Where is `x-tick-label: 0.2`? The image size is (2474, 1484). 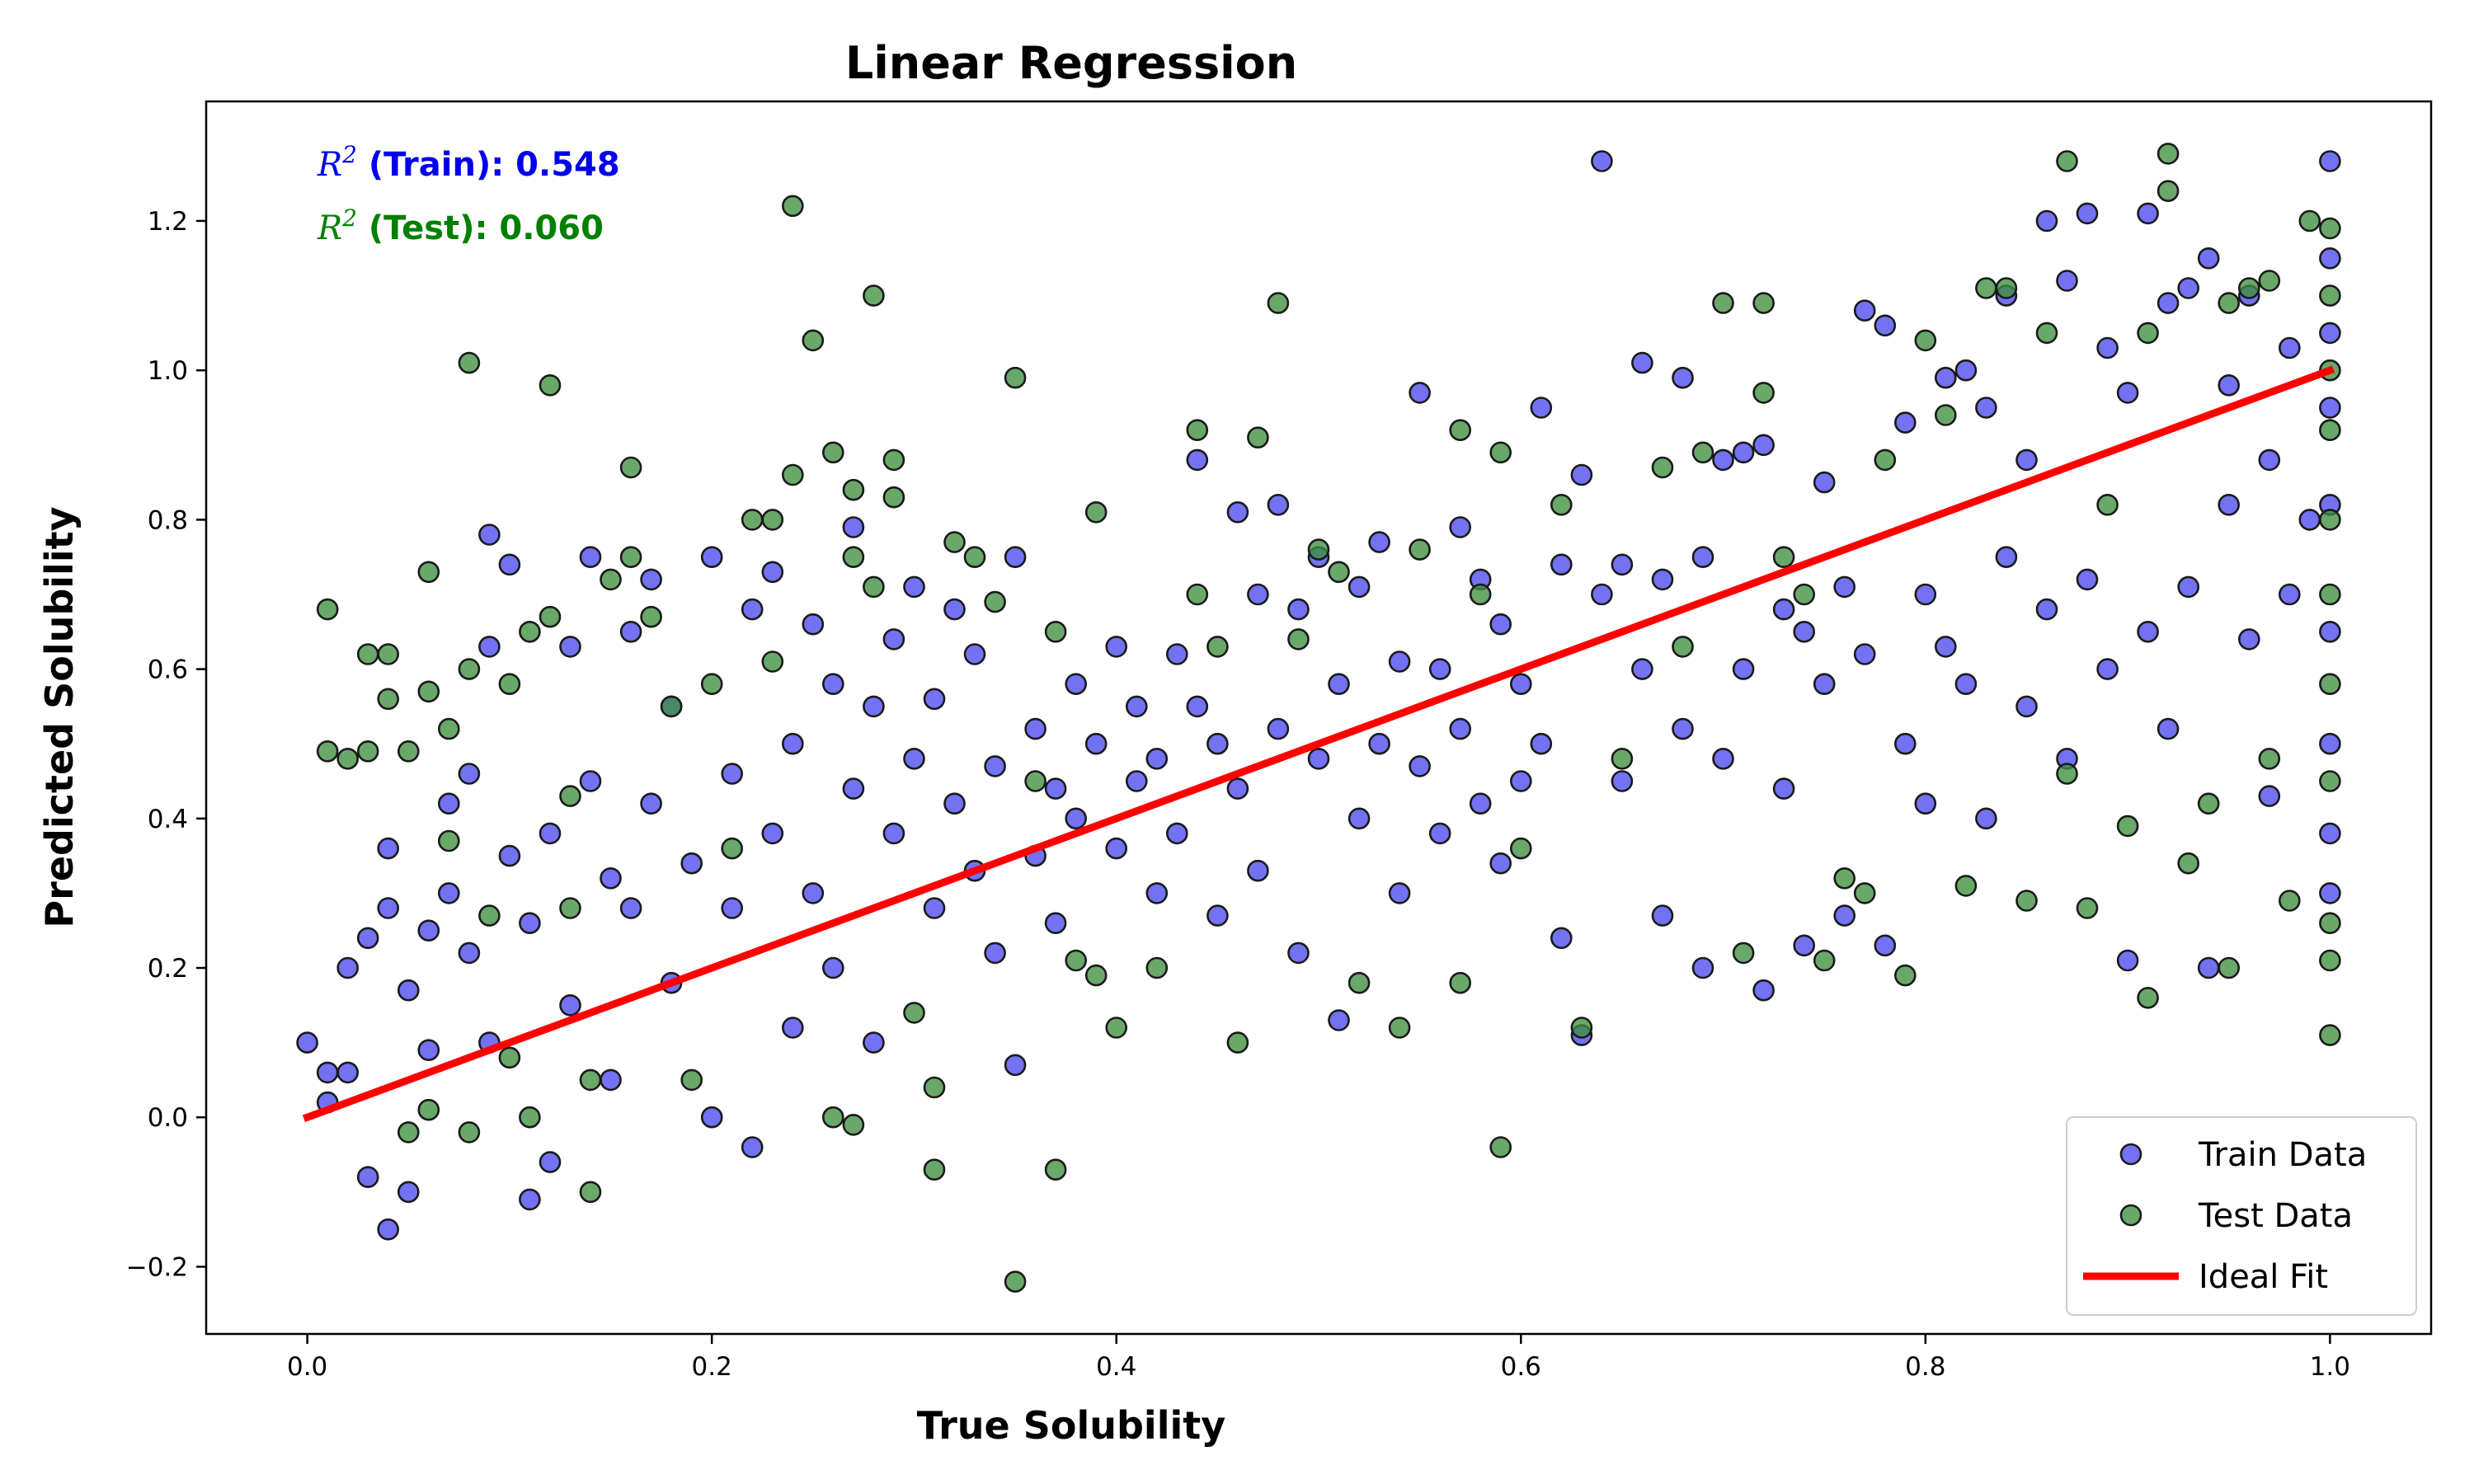 x-tick-label: 0.2 is located at coordinates (712, 1367).